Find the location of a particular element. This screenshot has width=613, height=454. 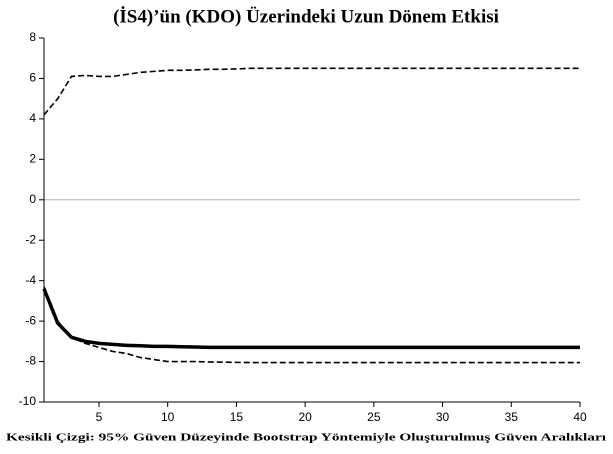

x-tick-label: 20 is located at coordinates (305, 417).